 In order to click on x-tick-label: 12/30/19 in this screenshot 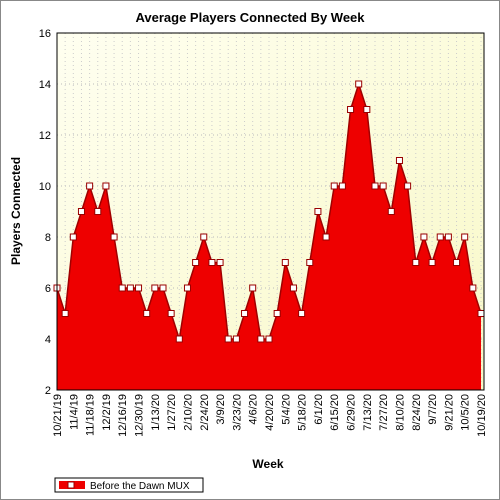, I will do `click(140, 415)`.